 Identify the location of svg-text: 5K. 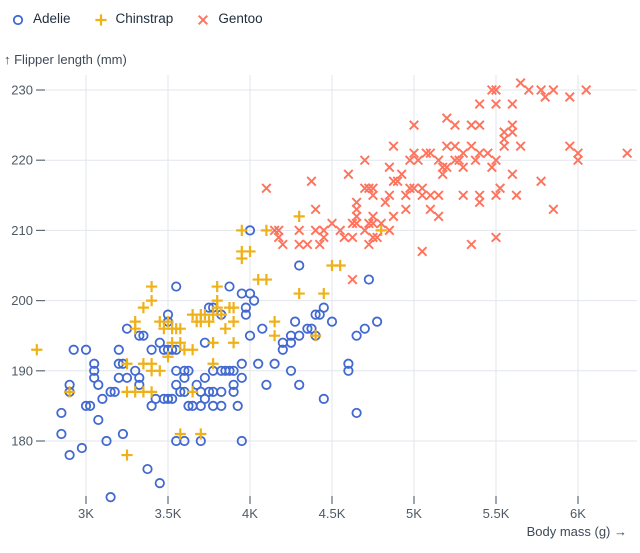
(414, 513).